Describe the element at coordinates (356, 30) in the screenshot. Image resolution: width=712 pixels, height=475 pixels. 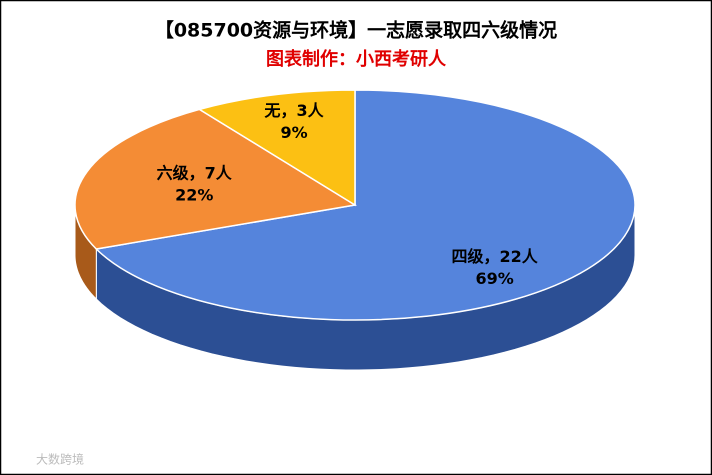
I see `chart-title: 【085700资源与环境】一志愿录取四六级情况` at that location.